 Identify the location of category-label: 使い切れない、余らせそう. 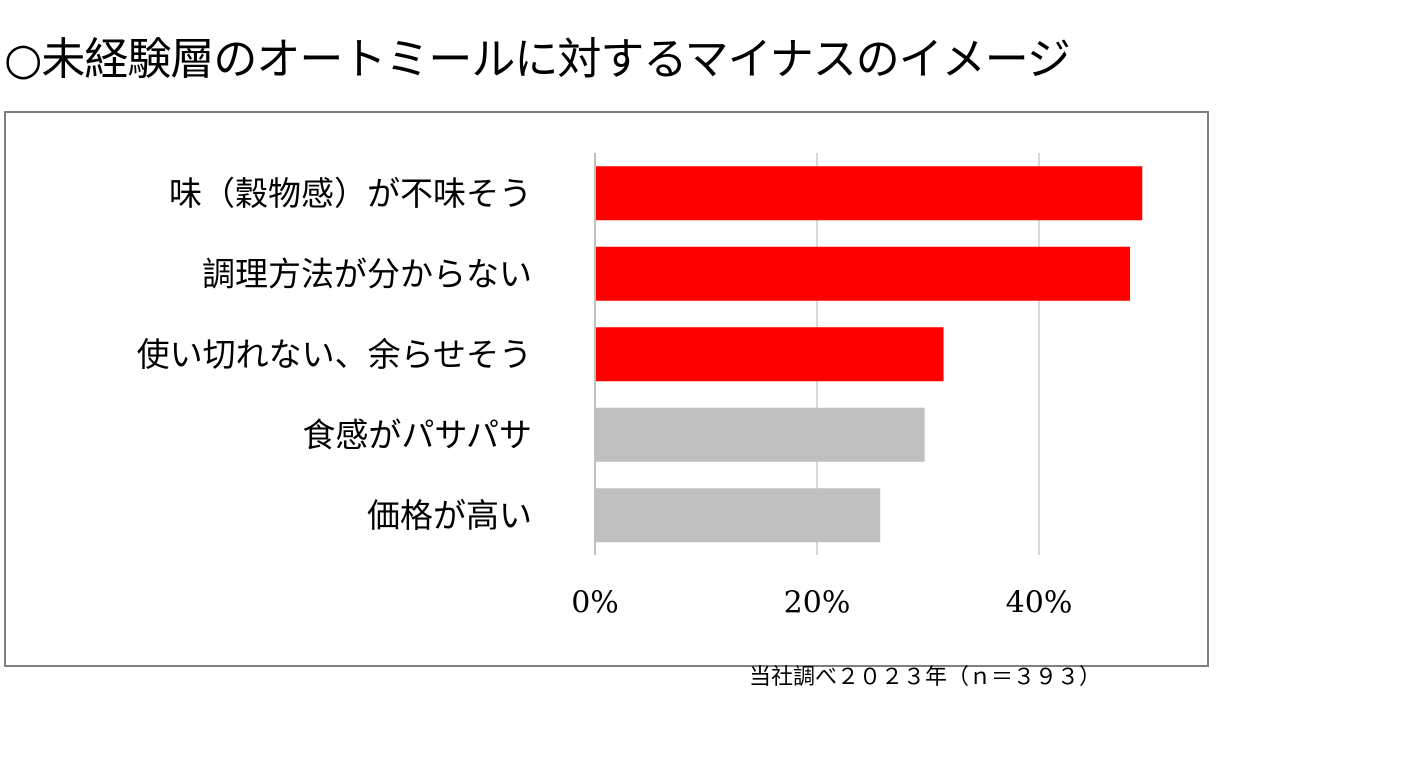
(334, 354).